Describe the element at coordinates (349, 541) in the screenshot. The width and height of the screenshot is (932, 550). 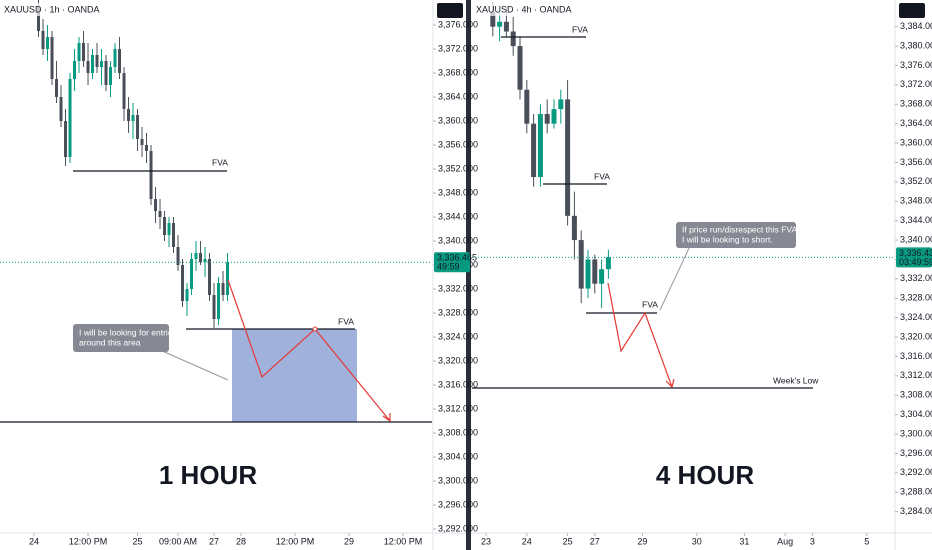
I see `x-tick-label: 29` at that location.